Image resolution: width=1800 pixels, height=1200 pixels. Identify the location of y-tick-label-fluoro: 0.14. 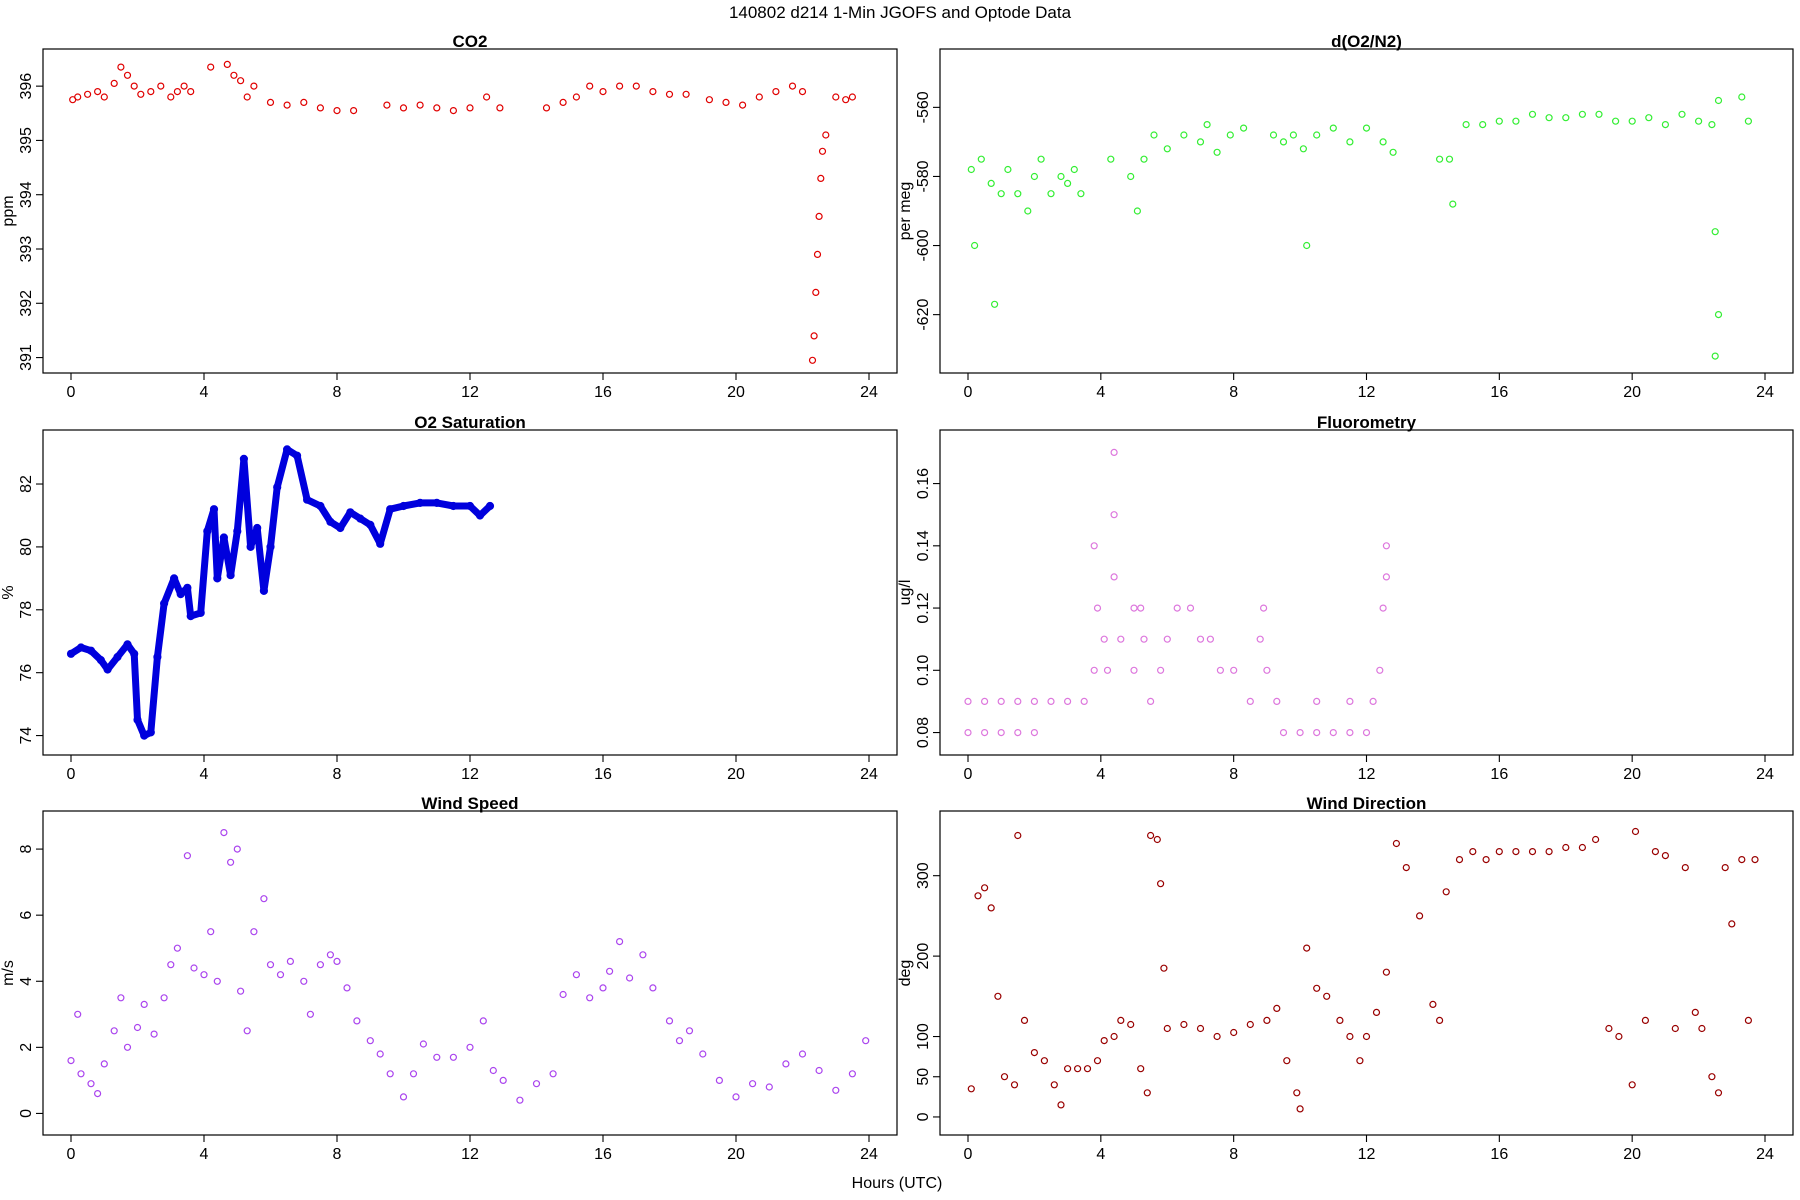
(923, 545).